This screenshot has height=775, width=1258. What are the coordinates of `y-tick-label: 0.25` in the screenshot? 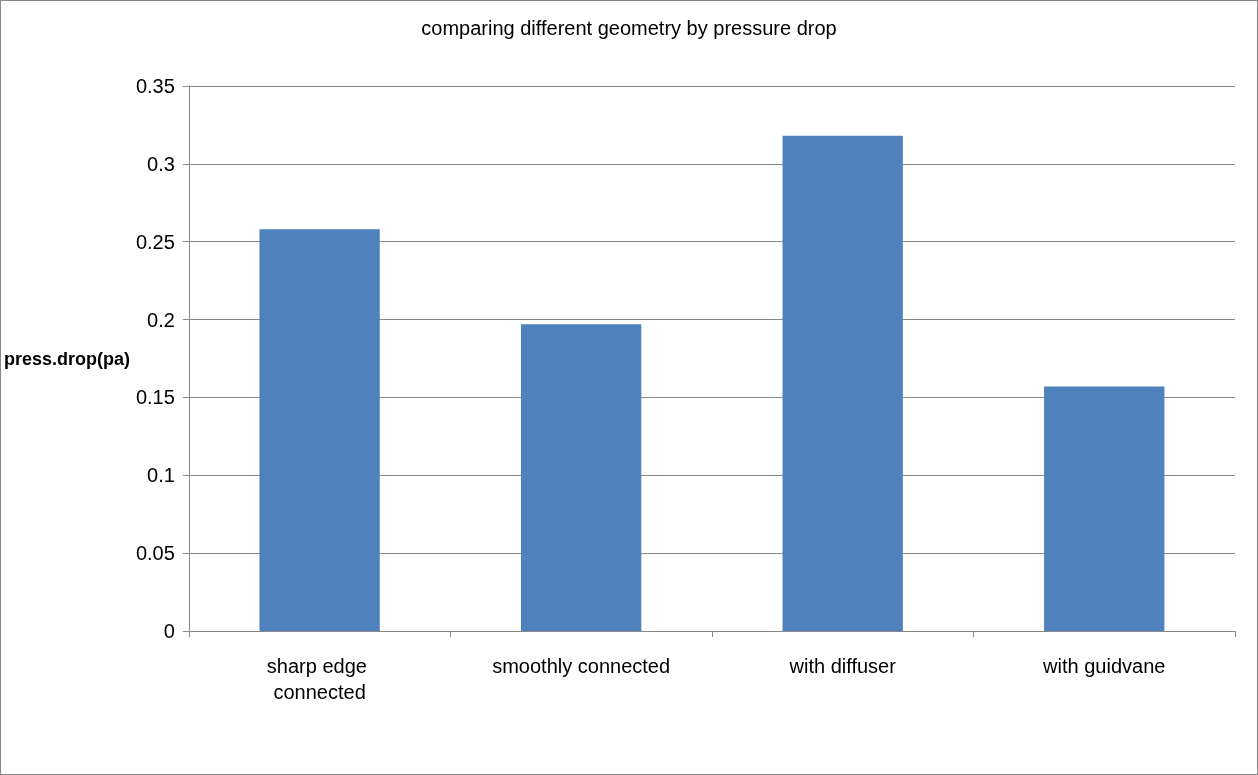 It's located at (155, 241).